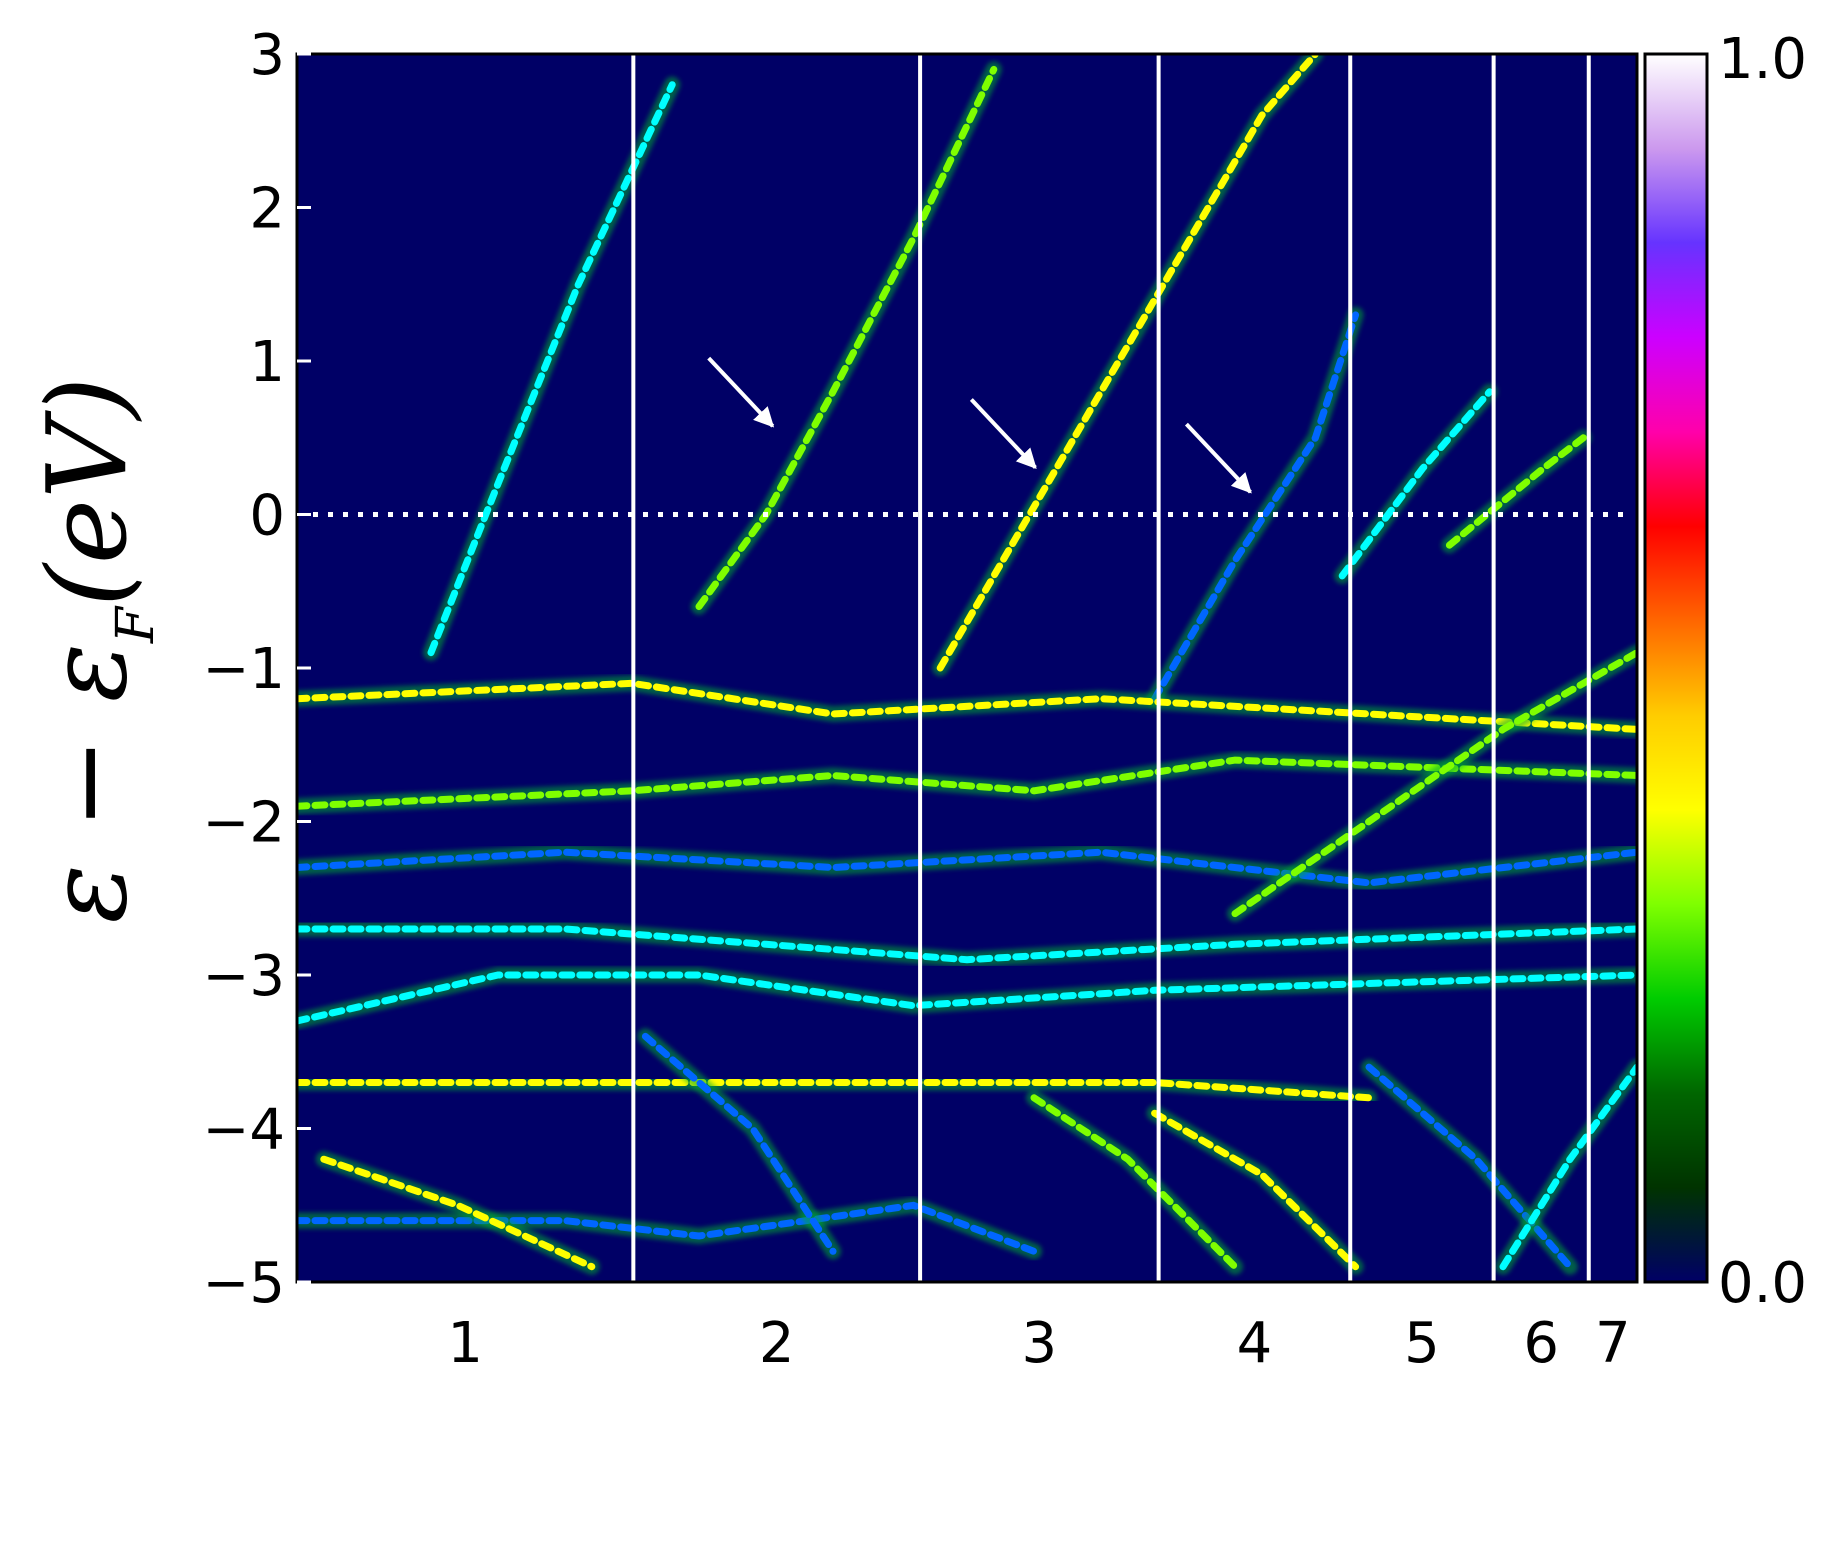  I want to click on svg-text: ε − εF(eV), so click(94, 650).